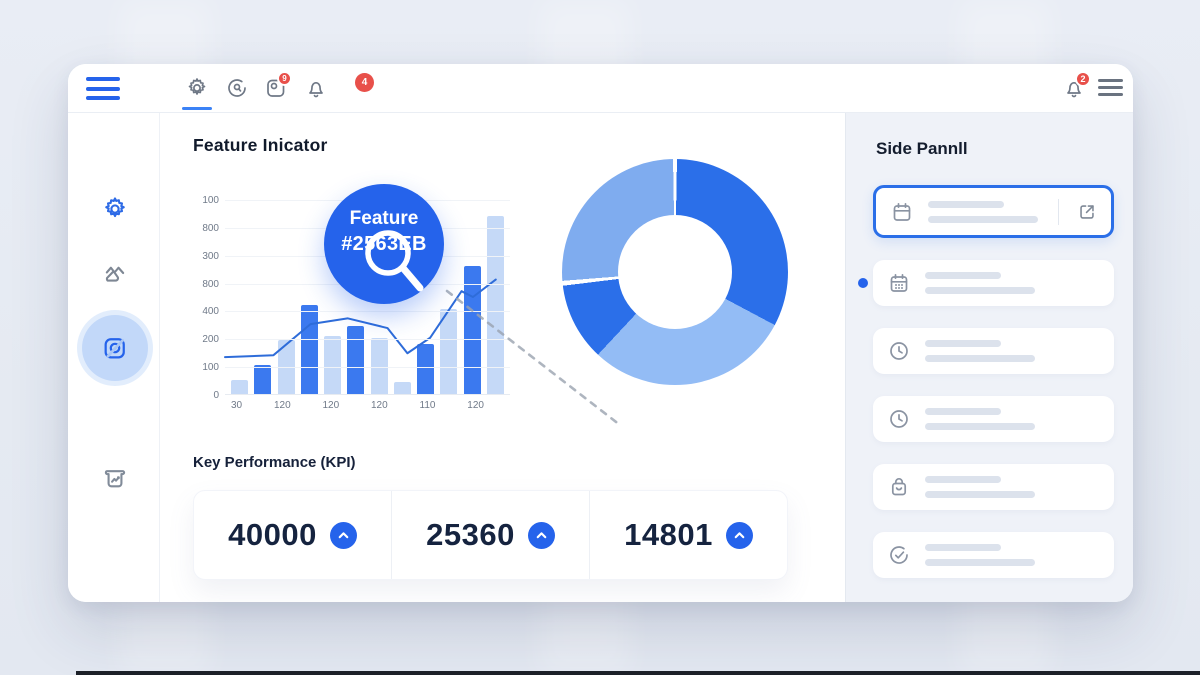  What do you see at coordinates (274, 462) in the screenshot?
I see `kpi-heading: Key Performance (KPI)` at bounding box center [274, 462].